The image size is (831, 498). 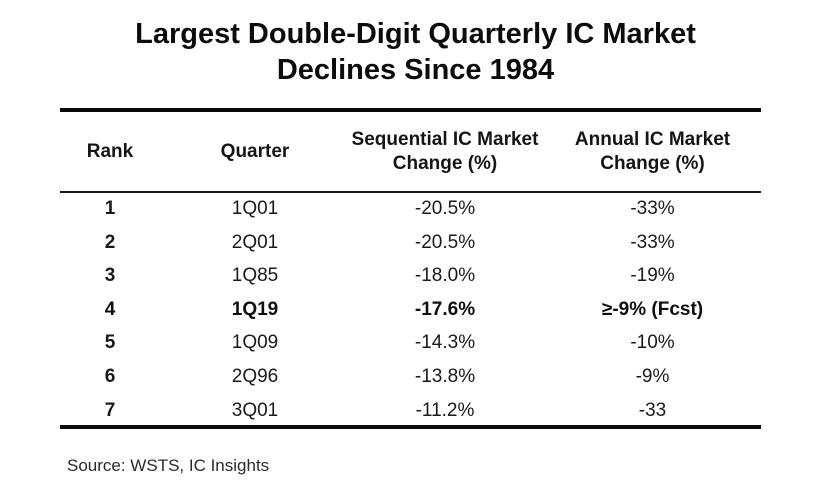 What do you see at coordinates (255, 343) in the screenshot?
I see `cell-quarter: 1Q09` at bounding box center [255, 343].